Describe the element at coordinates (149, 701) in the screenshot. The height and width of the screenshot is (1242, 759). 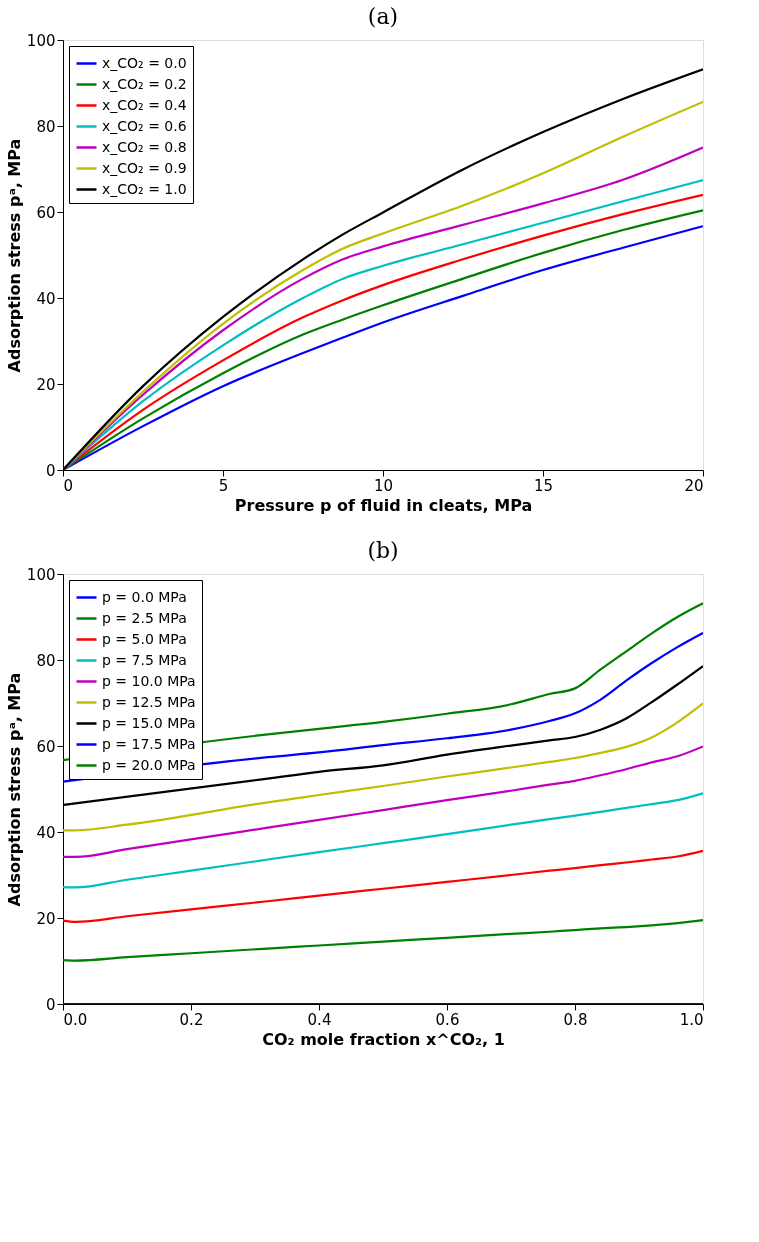
I see `legend-label: p = 12.5 MPa` at that location.